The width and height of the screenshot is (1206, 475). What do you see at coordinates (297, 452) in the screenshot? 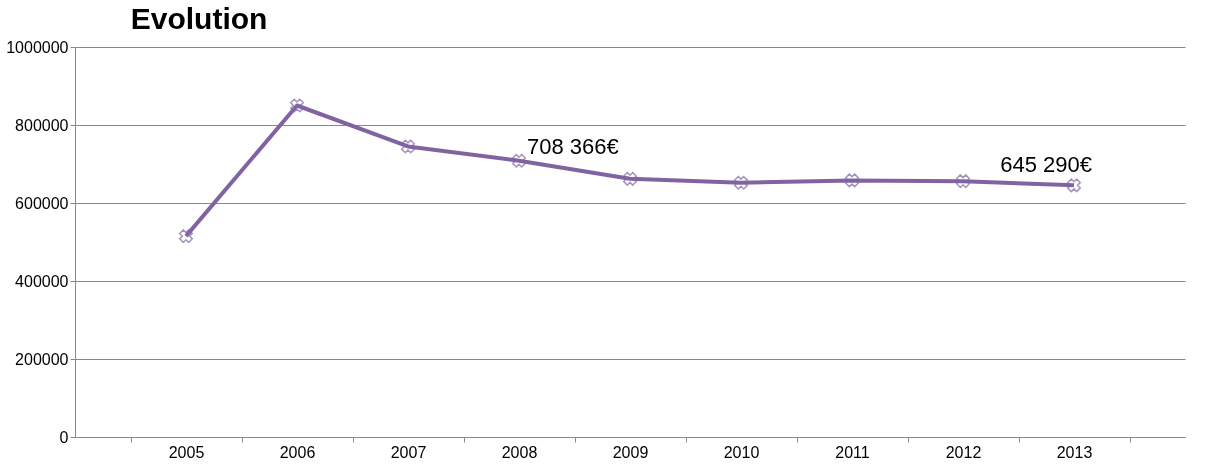
I see `x-tick-label: 2006` at bounding box center [297, 452].